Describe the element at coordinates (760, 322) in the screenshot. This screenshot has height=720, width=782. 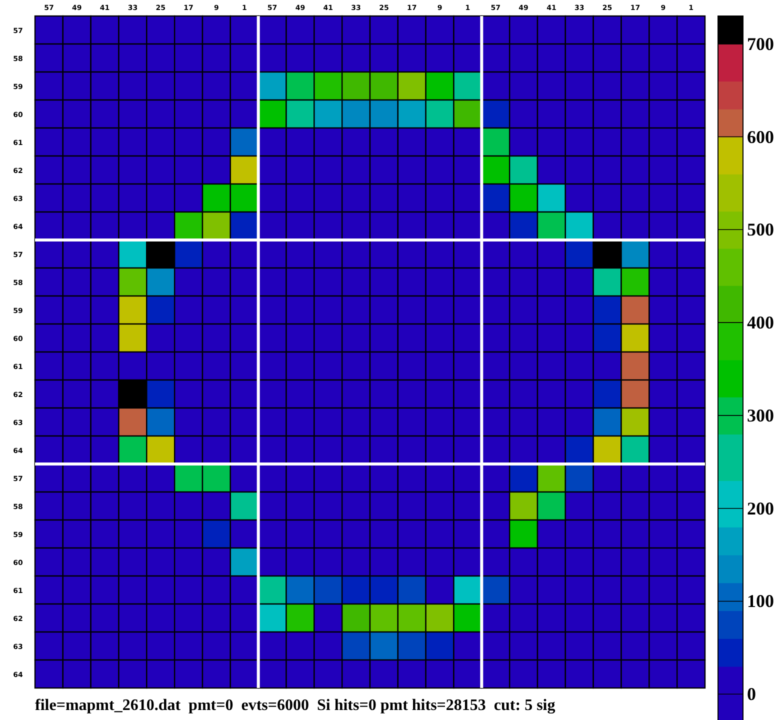
I see `color-bar-label: 400` at that location.